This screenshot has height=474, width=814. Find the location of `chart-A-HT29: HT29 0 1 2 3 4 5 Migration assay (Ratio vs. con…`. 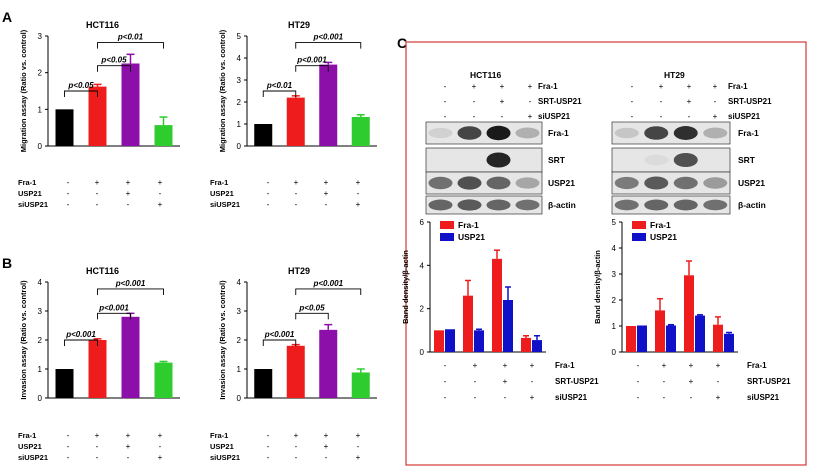

chart-A-HT29: HT29 0 1 2 3 4 5 Migration assay (Ratio vs. con… is located at coordinates (293, 114).